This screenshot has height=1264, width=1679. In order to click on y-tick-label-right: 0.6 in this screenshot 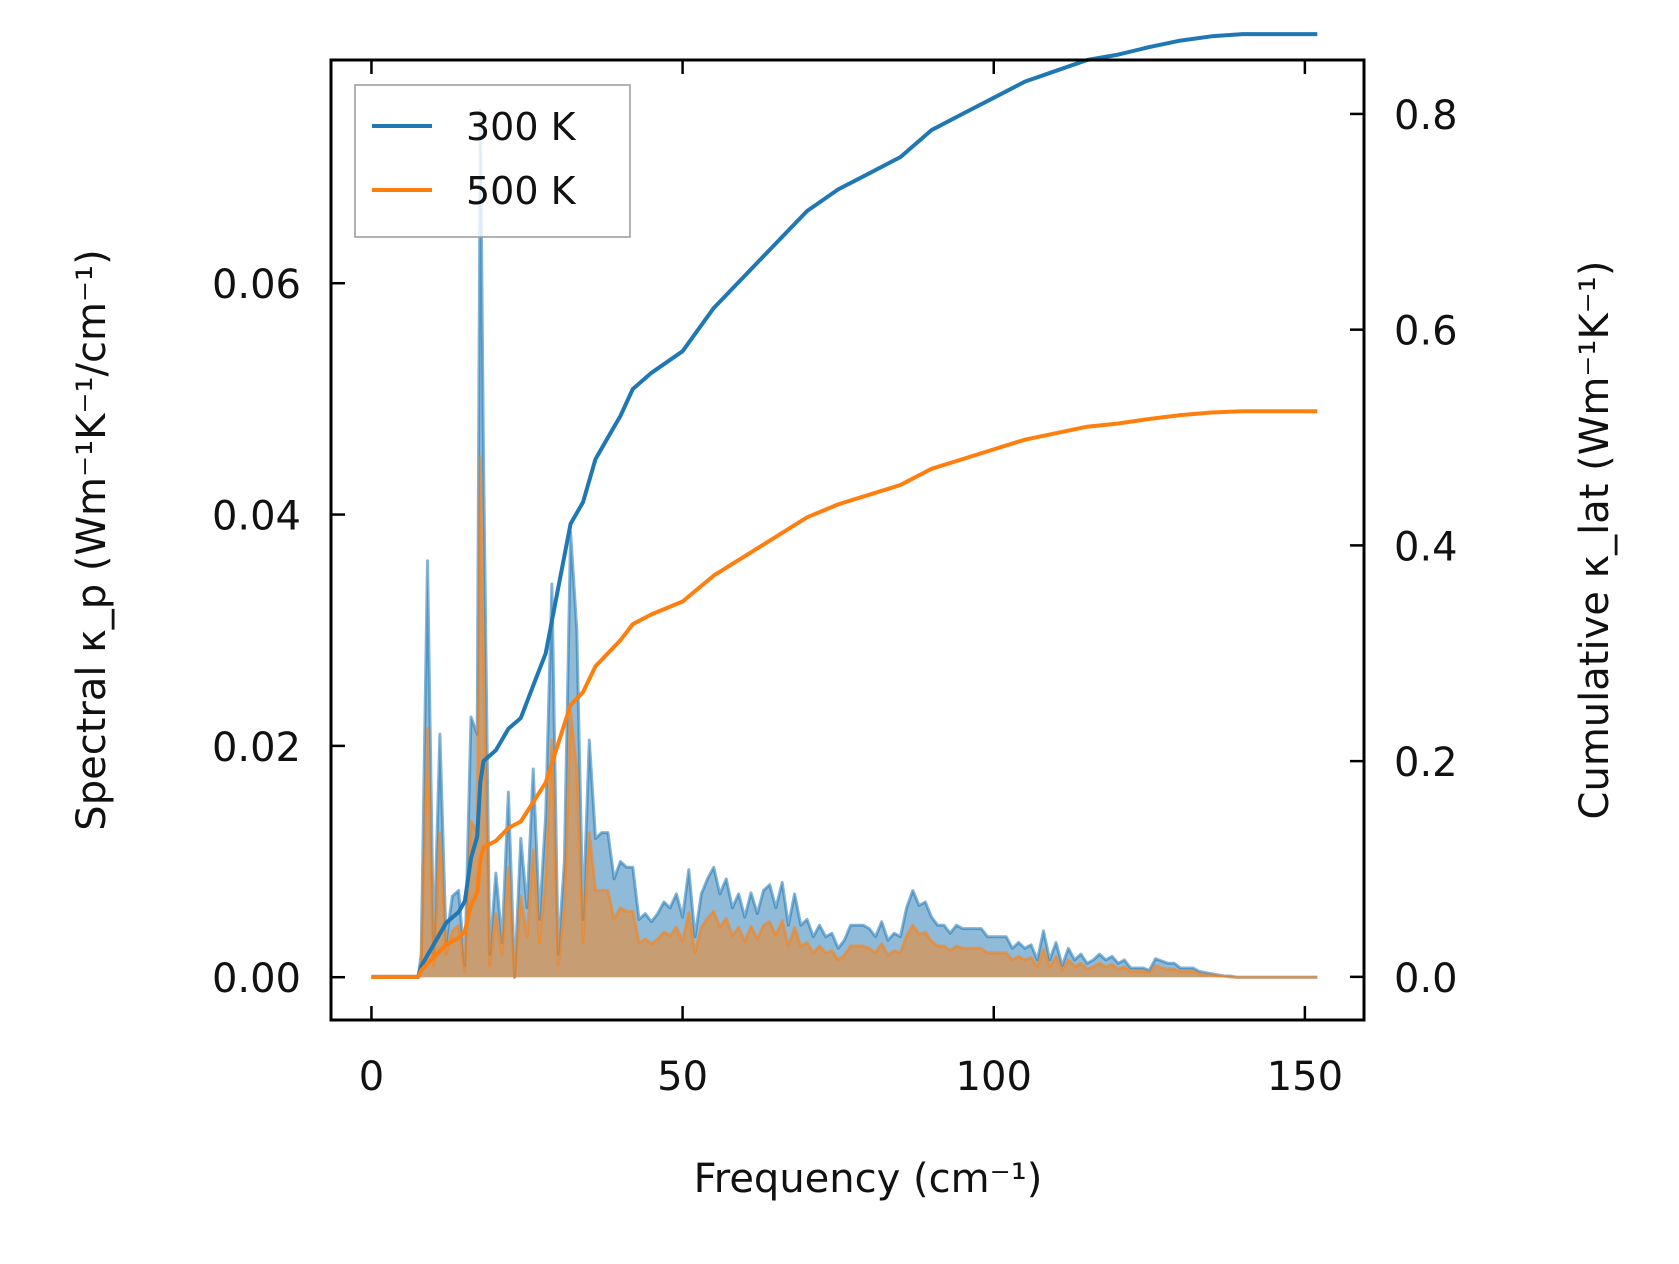, I will do `click(1426, 332)`.